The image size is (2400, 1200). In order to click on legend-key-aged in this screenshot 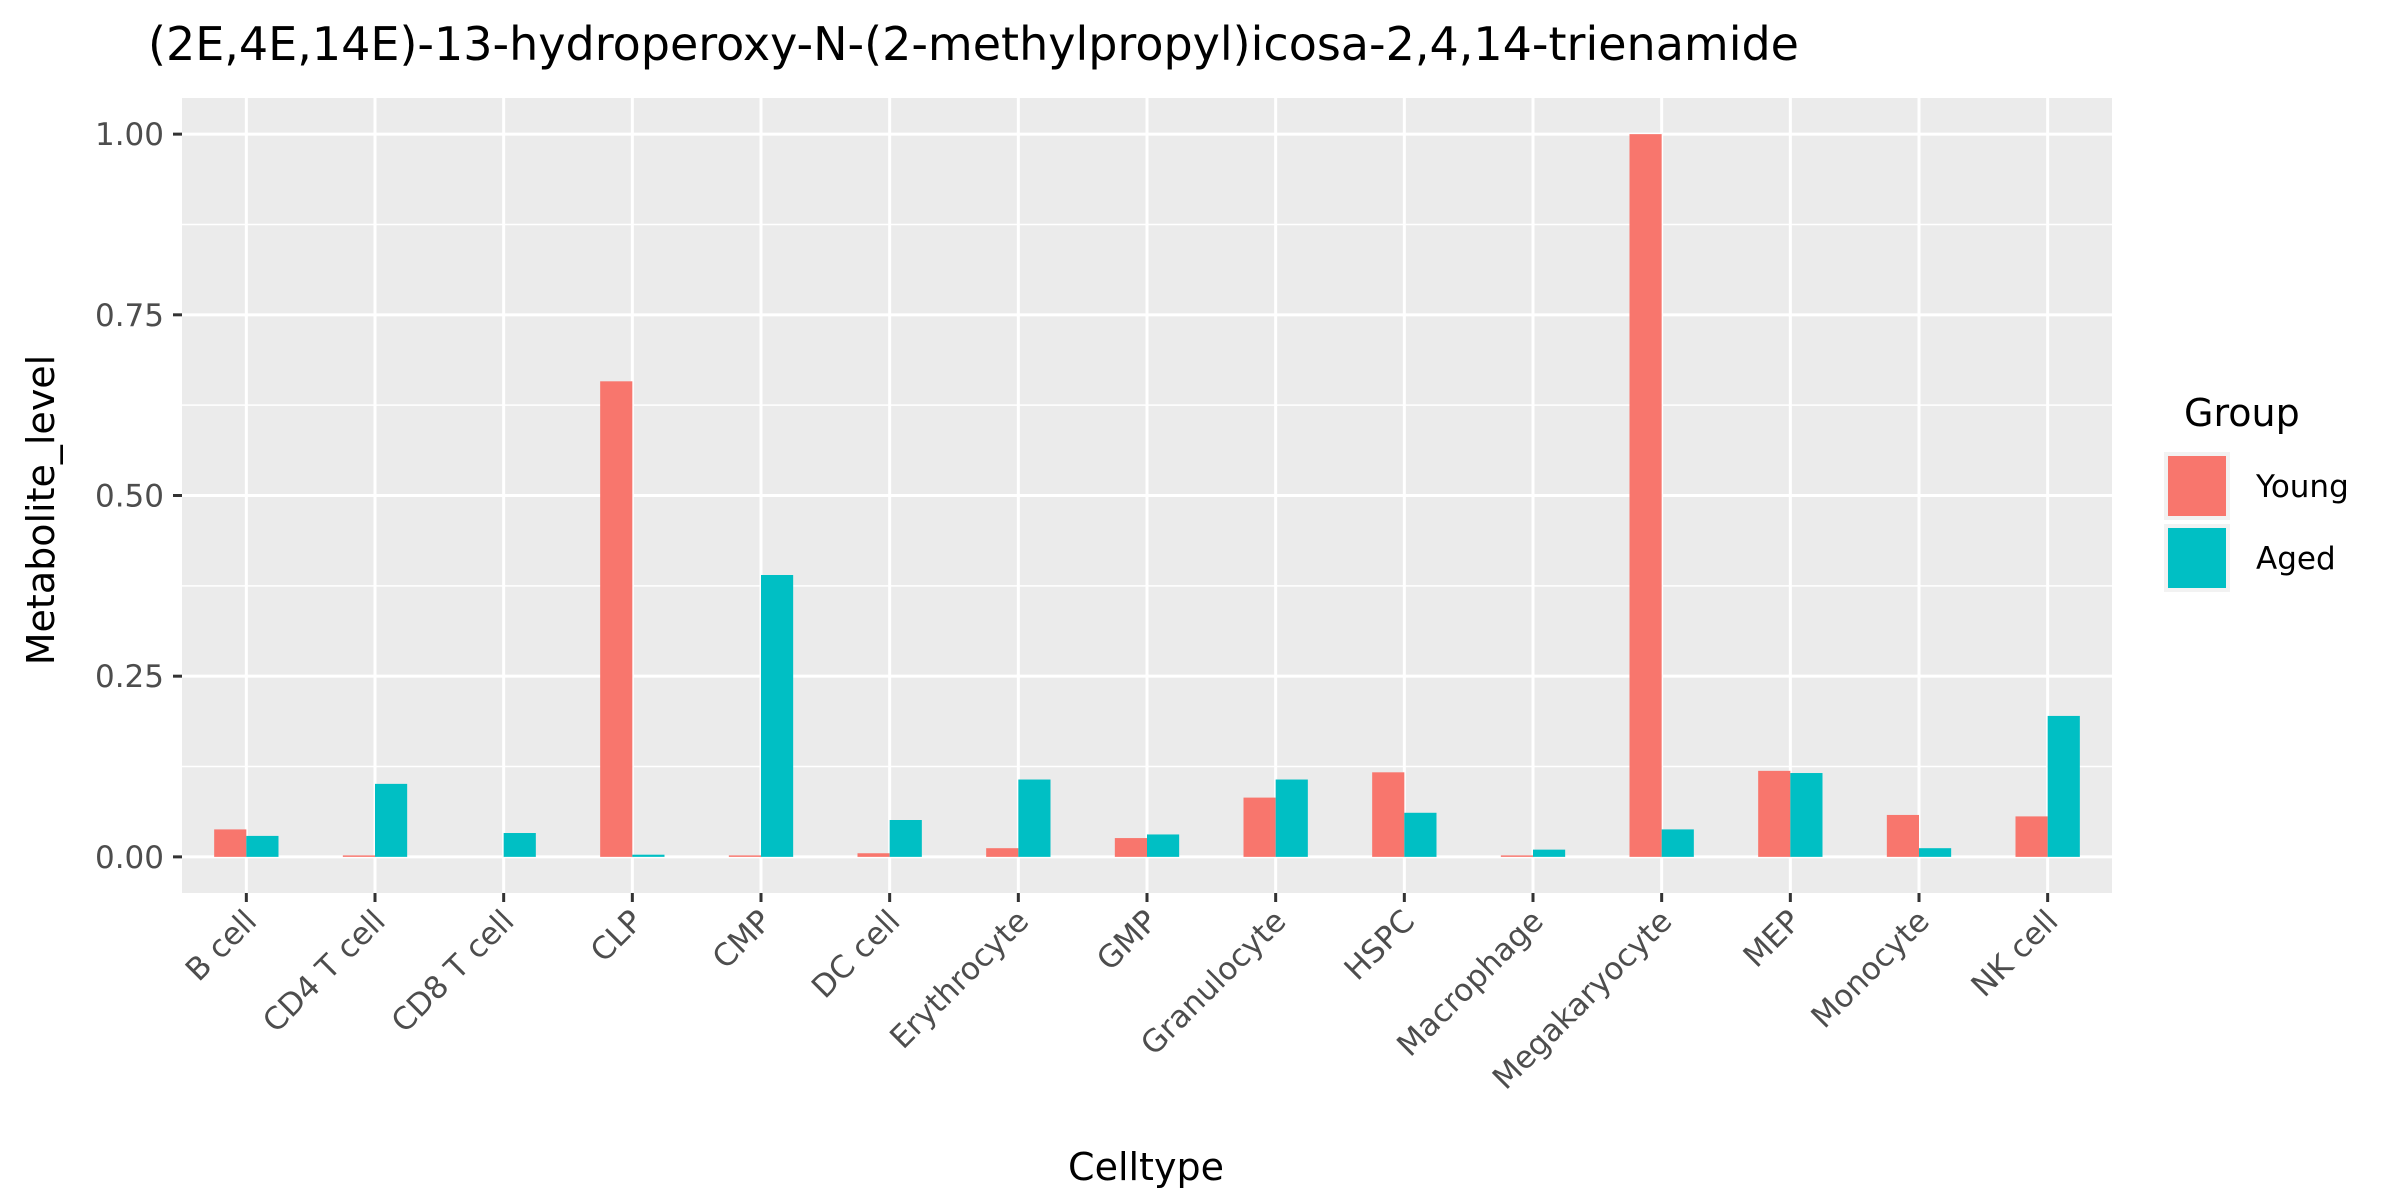, I will do `click(2197, 558)`.